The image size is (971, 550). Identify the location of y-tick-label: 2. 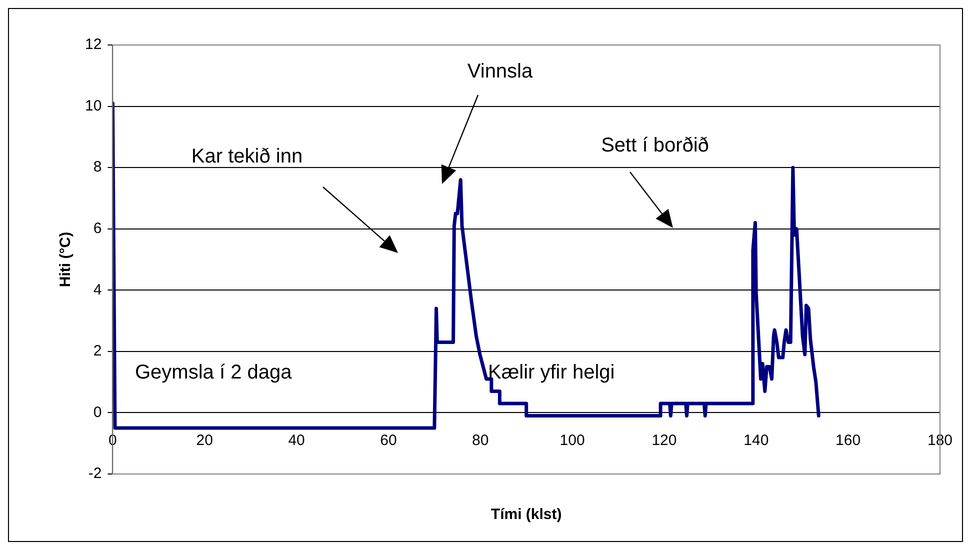
(97, 351).